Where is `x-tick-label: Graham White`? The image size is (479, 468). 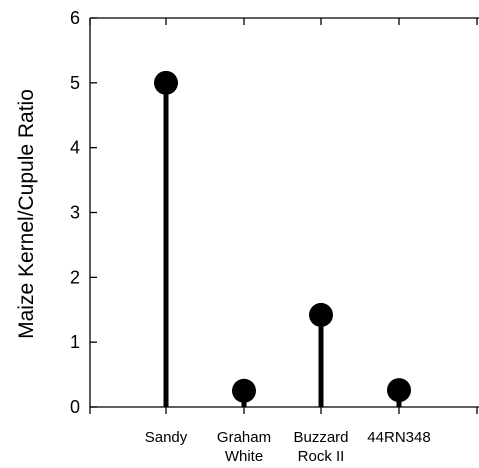 x-tick-label: Graham White is located at coordinates (244, 447).